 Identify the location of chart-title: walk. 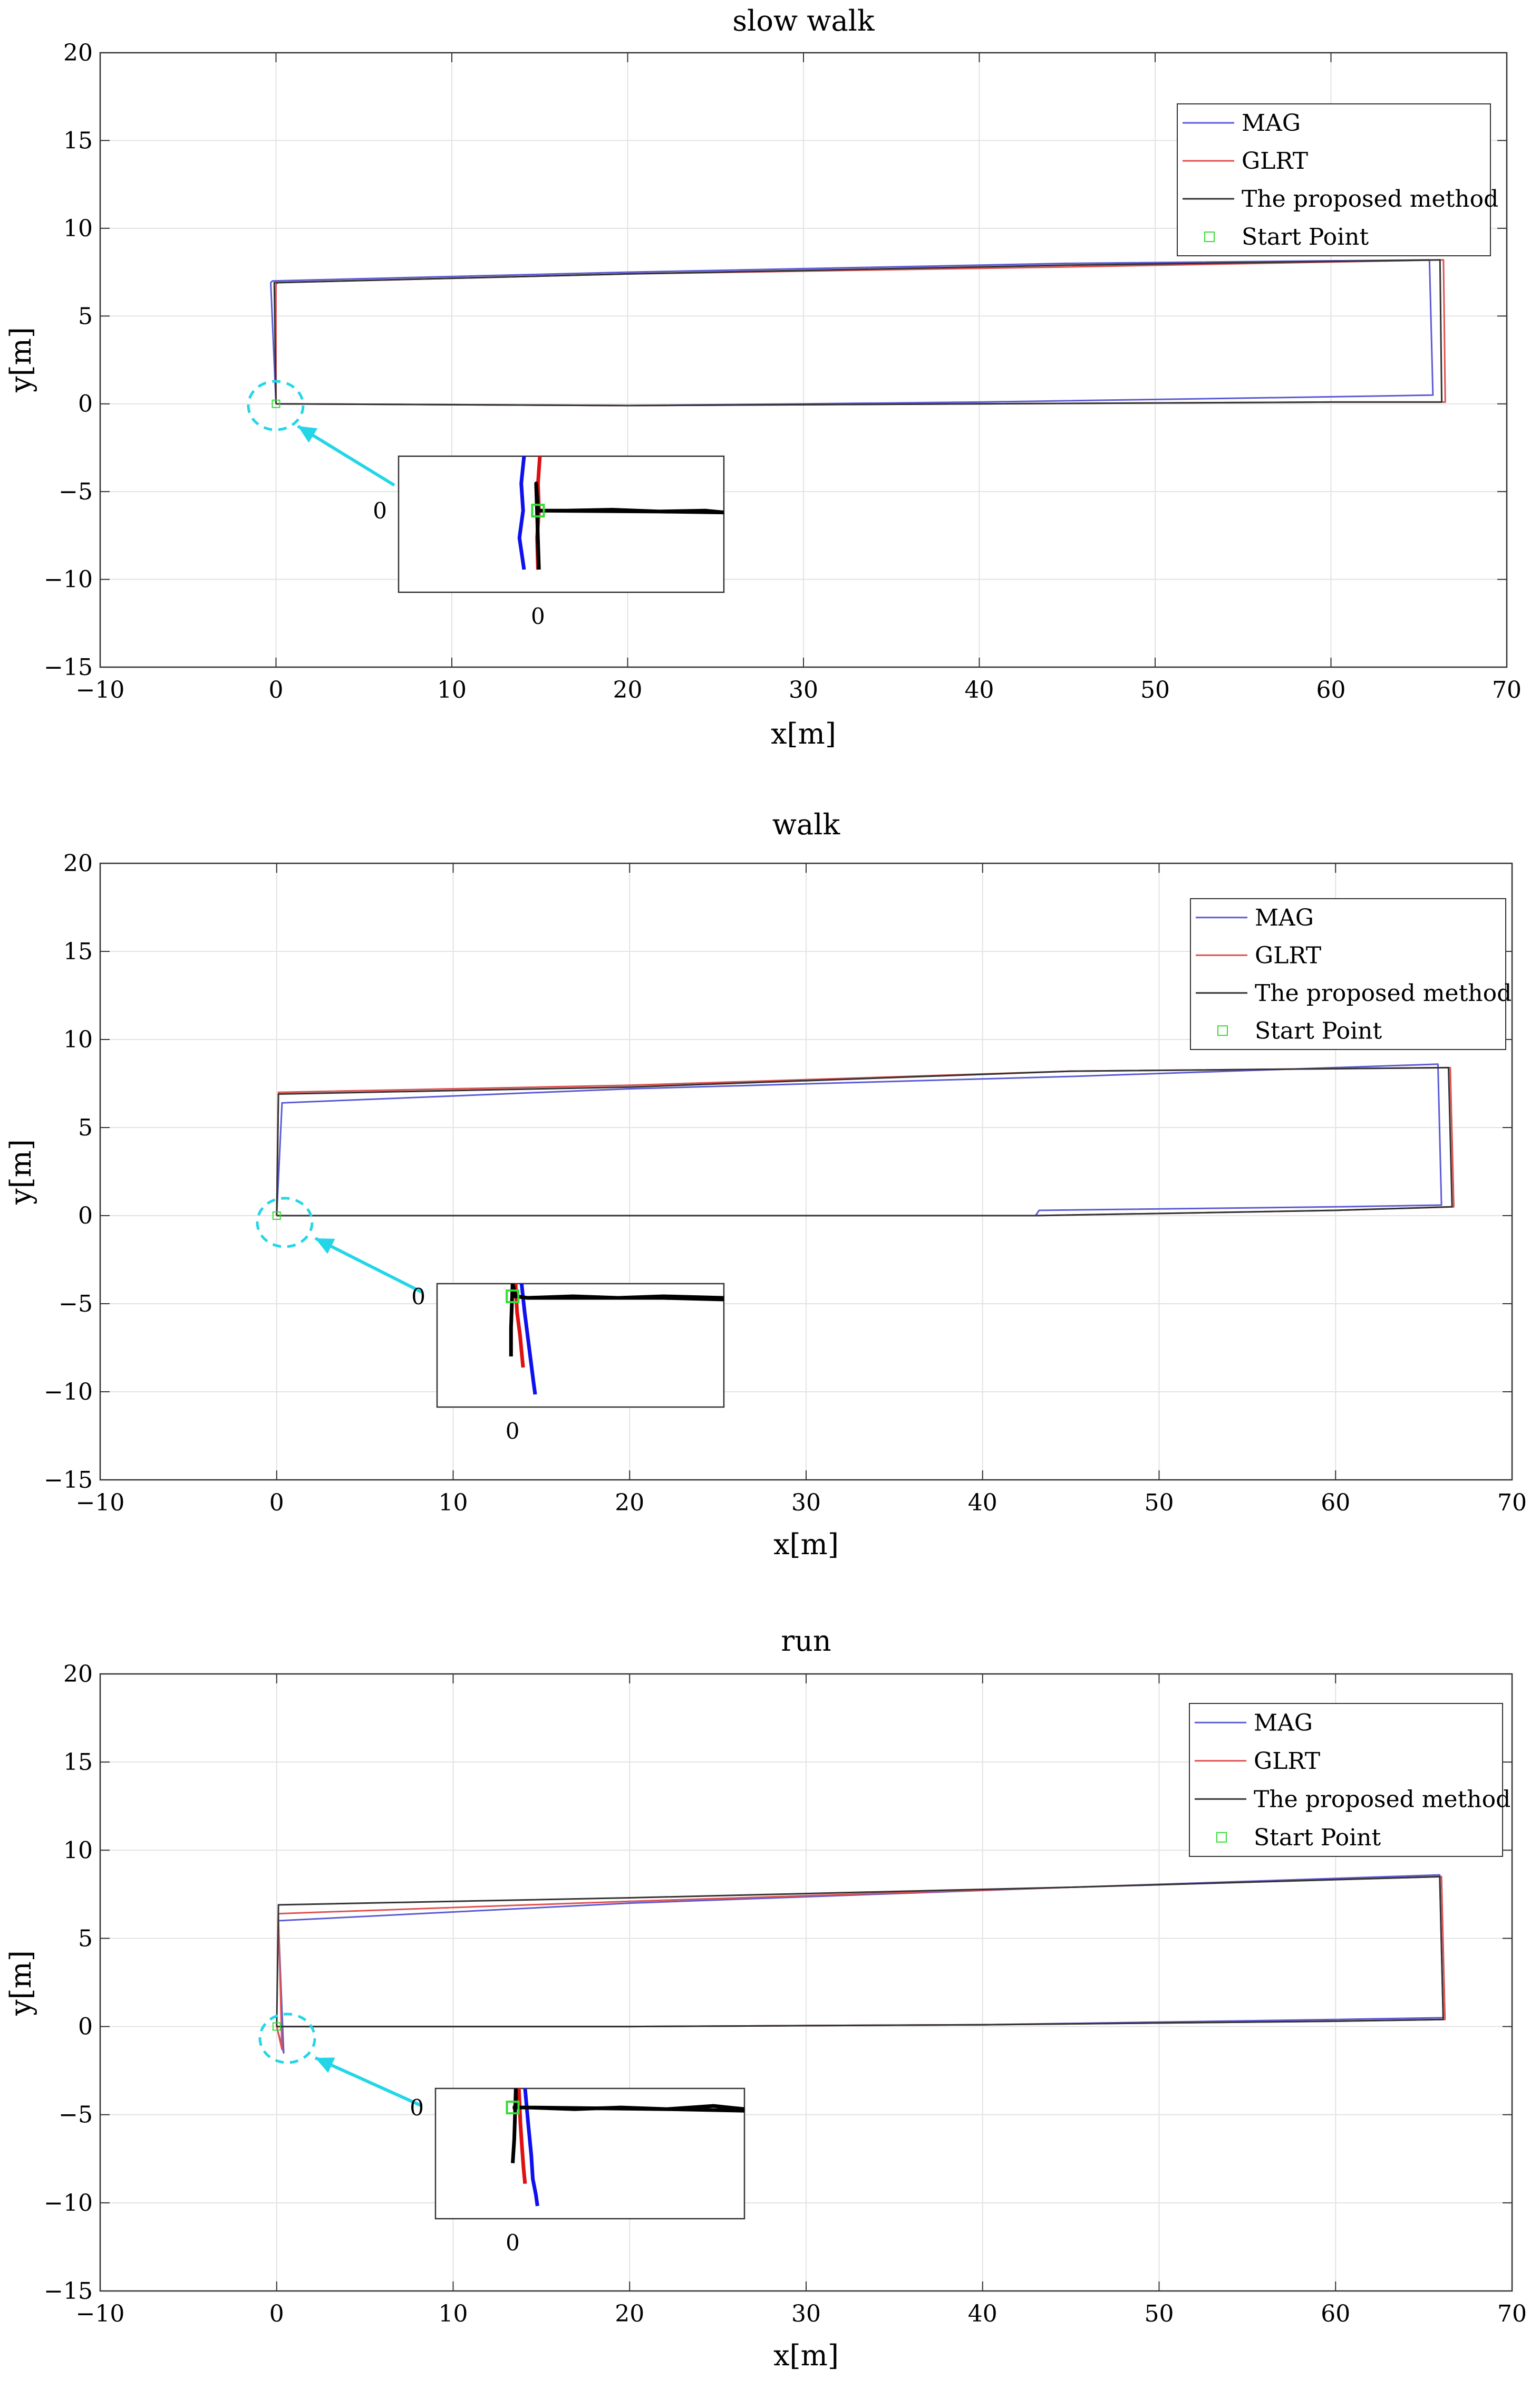
(806, 824).